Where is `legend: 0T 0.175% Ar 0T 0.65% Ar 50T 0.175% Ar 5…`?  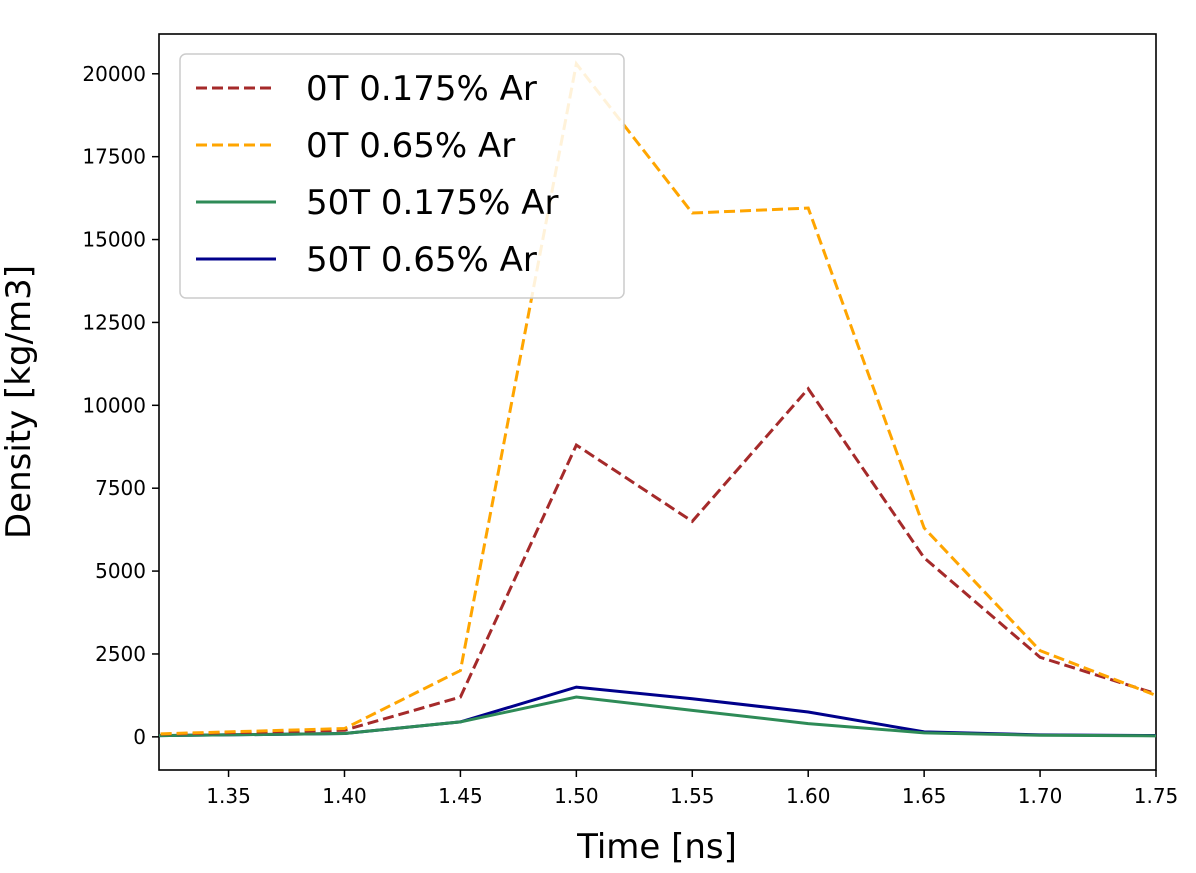
legend: 0T 0.175% Ar 0T 0.65% Ar 50T 0.175% Ar 5… is located at coordinates (402, 176).